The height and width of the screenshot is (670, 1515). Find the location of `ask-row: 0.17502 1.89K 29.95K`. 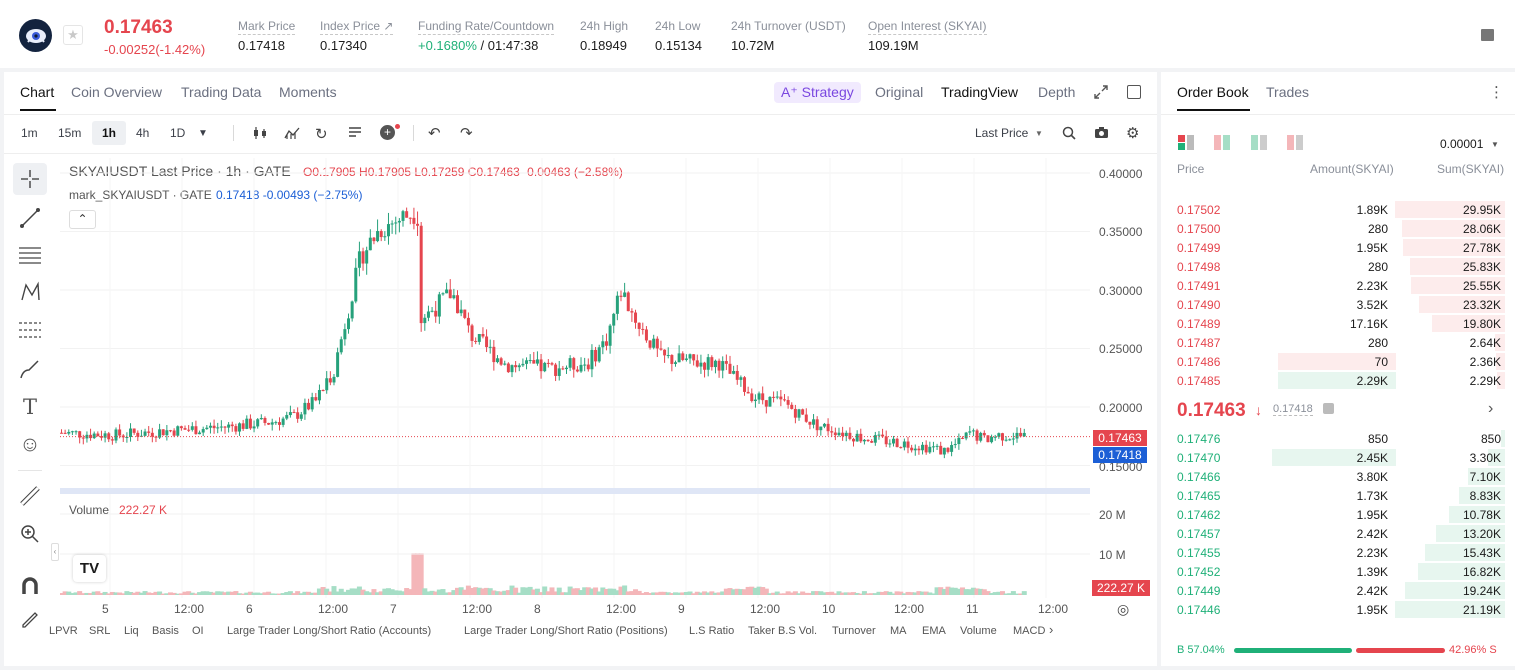

ask-row: 0.17502 1.89K 29.95K is located at coordinates (1338, 209).